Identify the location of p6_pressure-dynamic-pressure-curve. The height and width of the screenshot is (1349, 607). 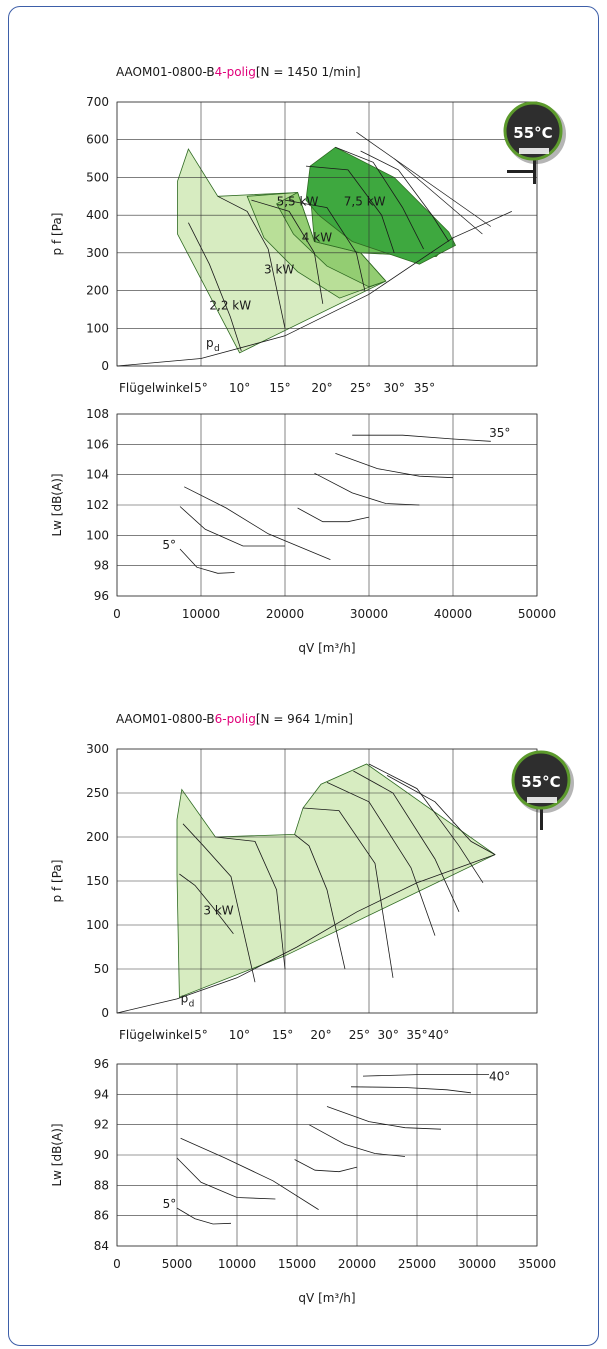
(306, 934).